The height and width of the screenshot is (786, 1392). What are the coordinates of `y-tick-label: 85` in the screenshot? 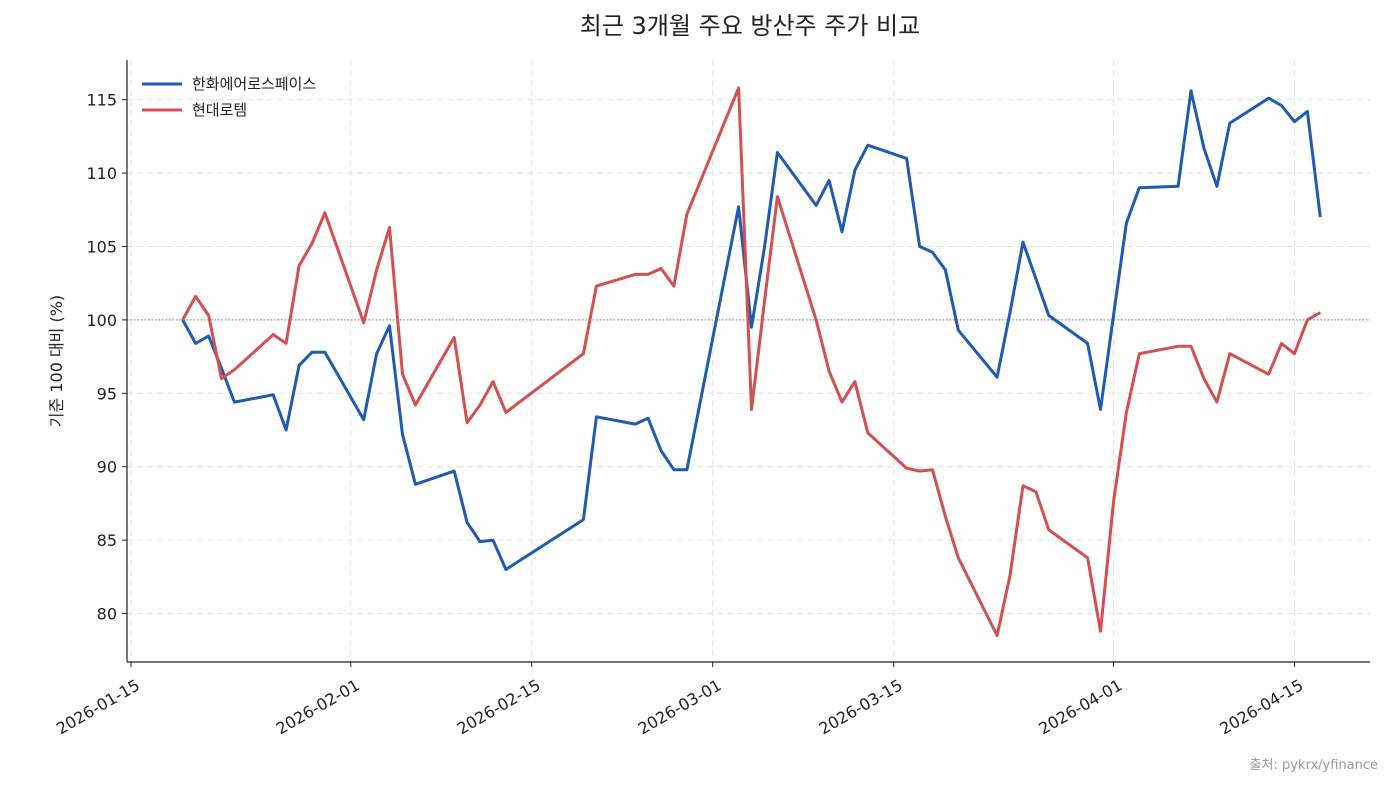 It's located at (107, 540).